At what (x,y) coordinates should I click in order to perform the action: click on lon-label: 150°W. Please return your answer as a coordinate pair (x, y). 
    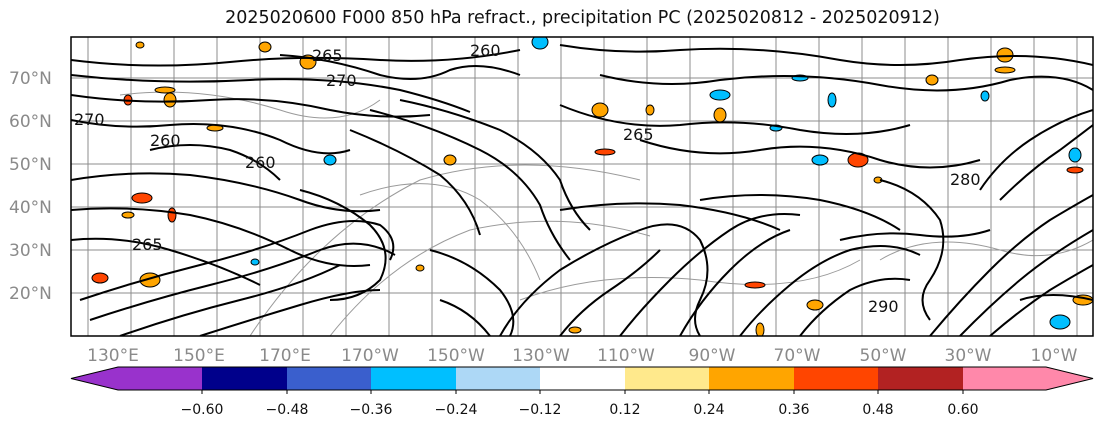
    Looking at the image, I should click on (456, 356).